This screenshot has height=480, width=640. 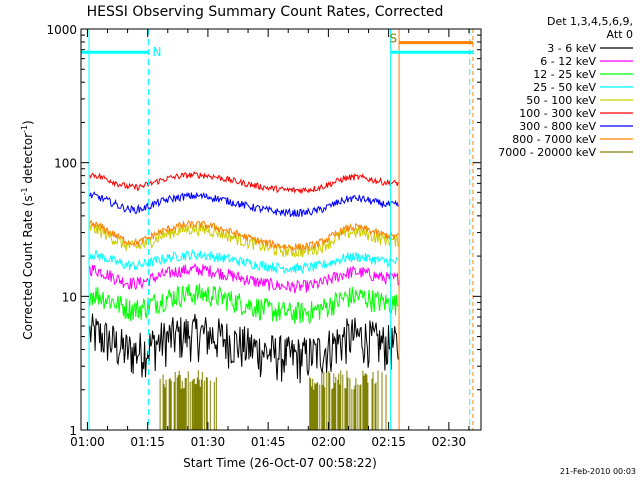 I want to click on legend-label: 3 - 6 keV, so click(x=571, y=48).